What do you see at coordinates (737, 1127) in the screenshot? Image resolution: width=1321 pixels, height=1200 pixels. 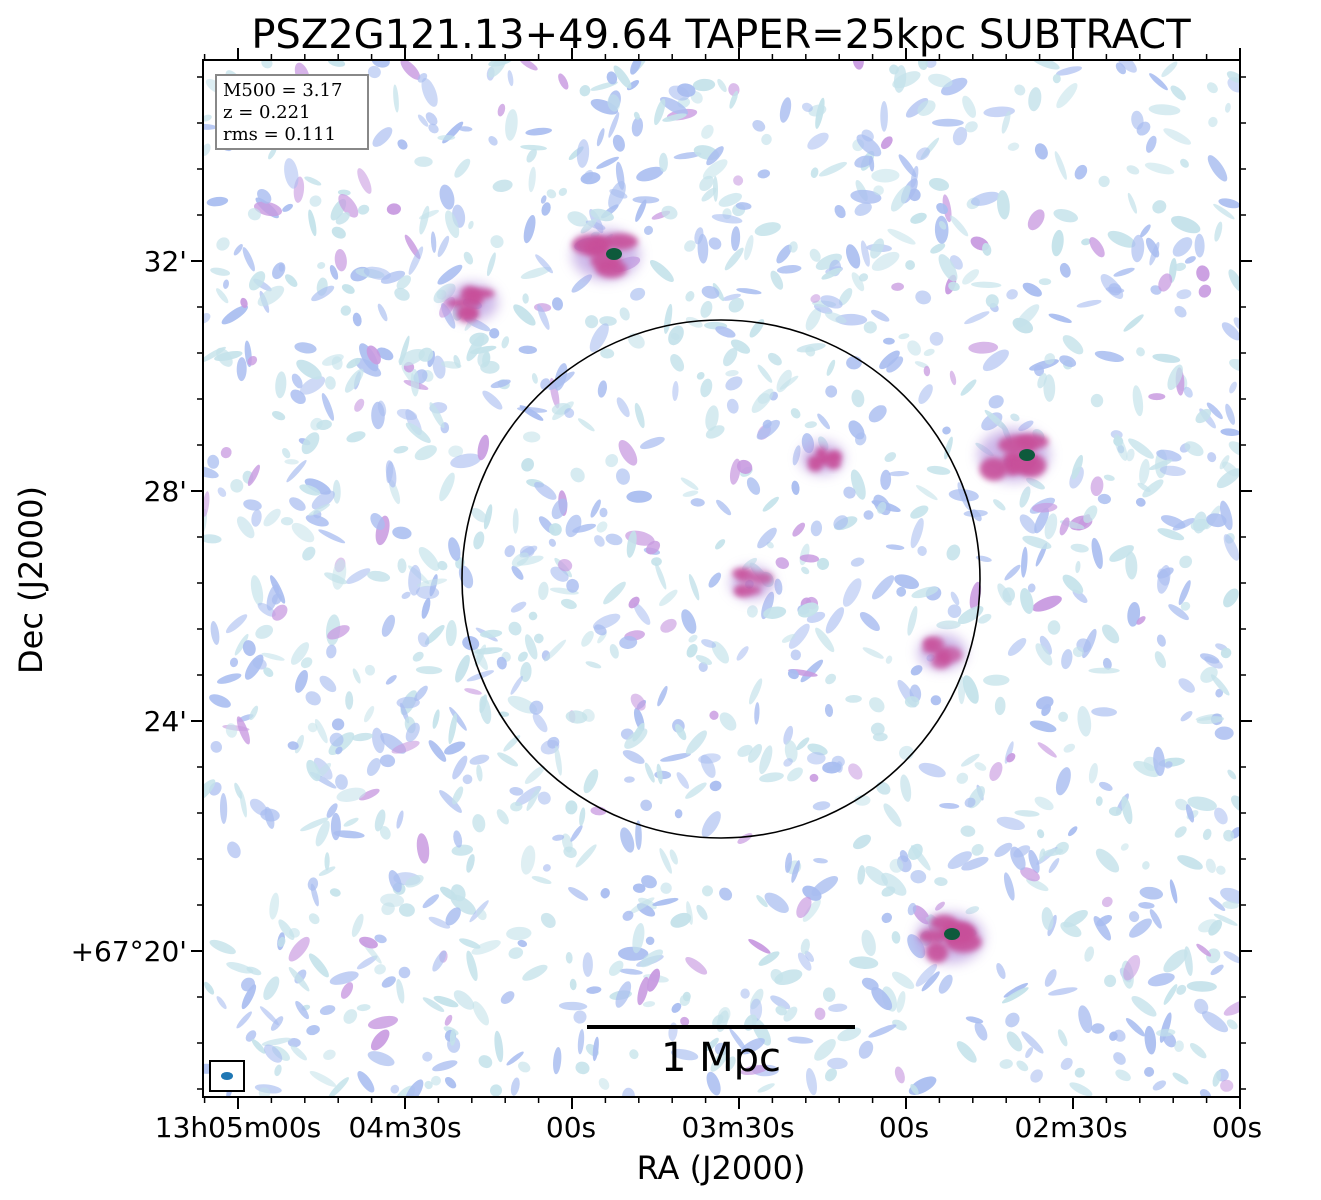 I see `x-tick-label: 03m30s` at bounding box center [737, 1127].